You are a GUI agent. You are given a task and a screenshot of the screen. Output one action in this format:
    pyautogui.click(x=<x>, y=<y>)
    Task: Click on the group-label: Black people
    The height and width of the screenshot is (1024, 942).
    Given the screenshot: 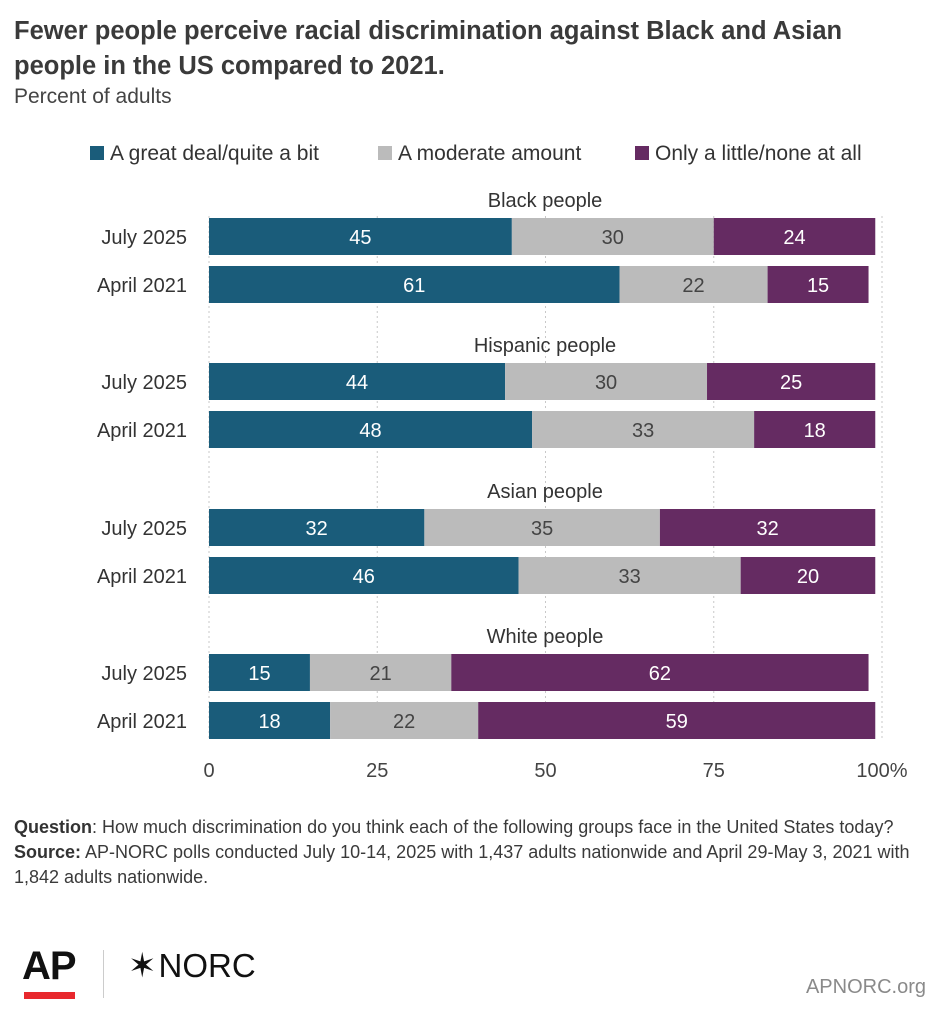 What is the action you would take?
    pyautogui.click(x=545, y=201)
    